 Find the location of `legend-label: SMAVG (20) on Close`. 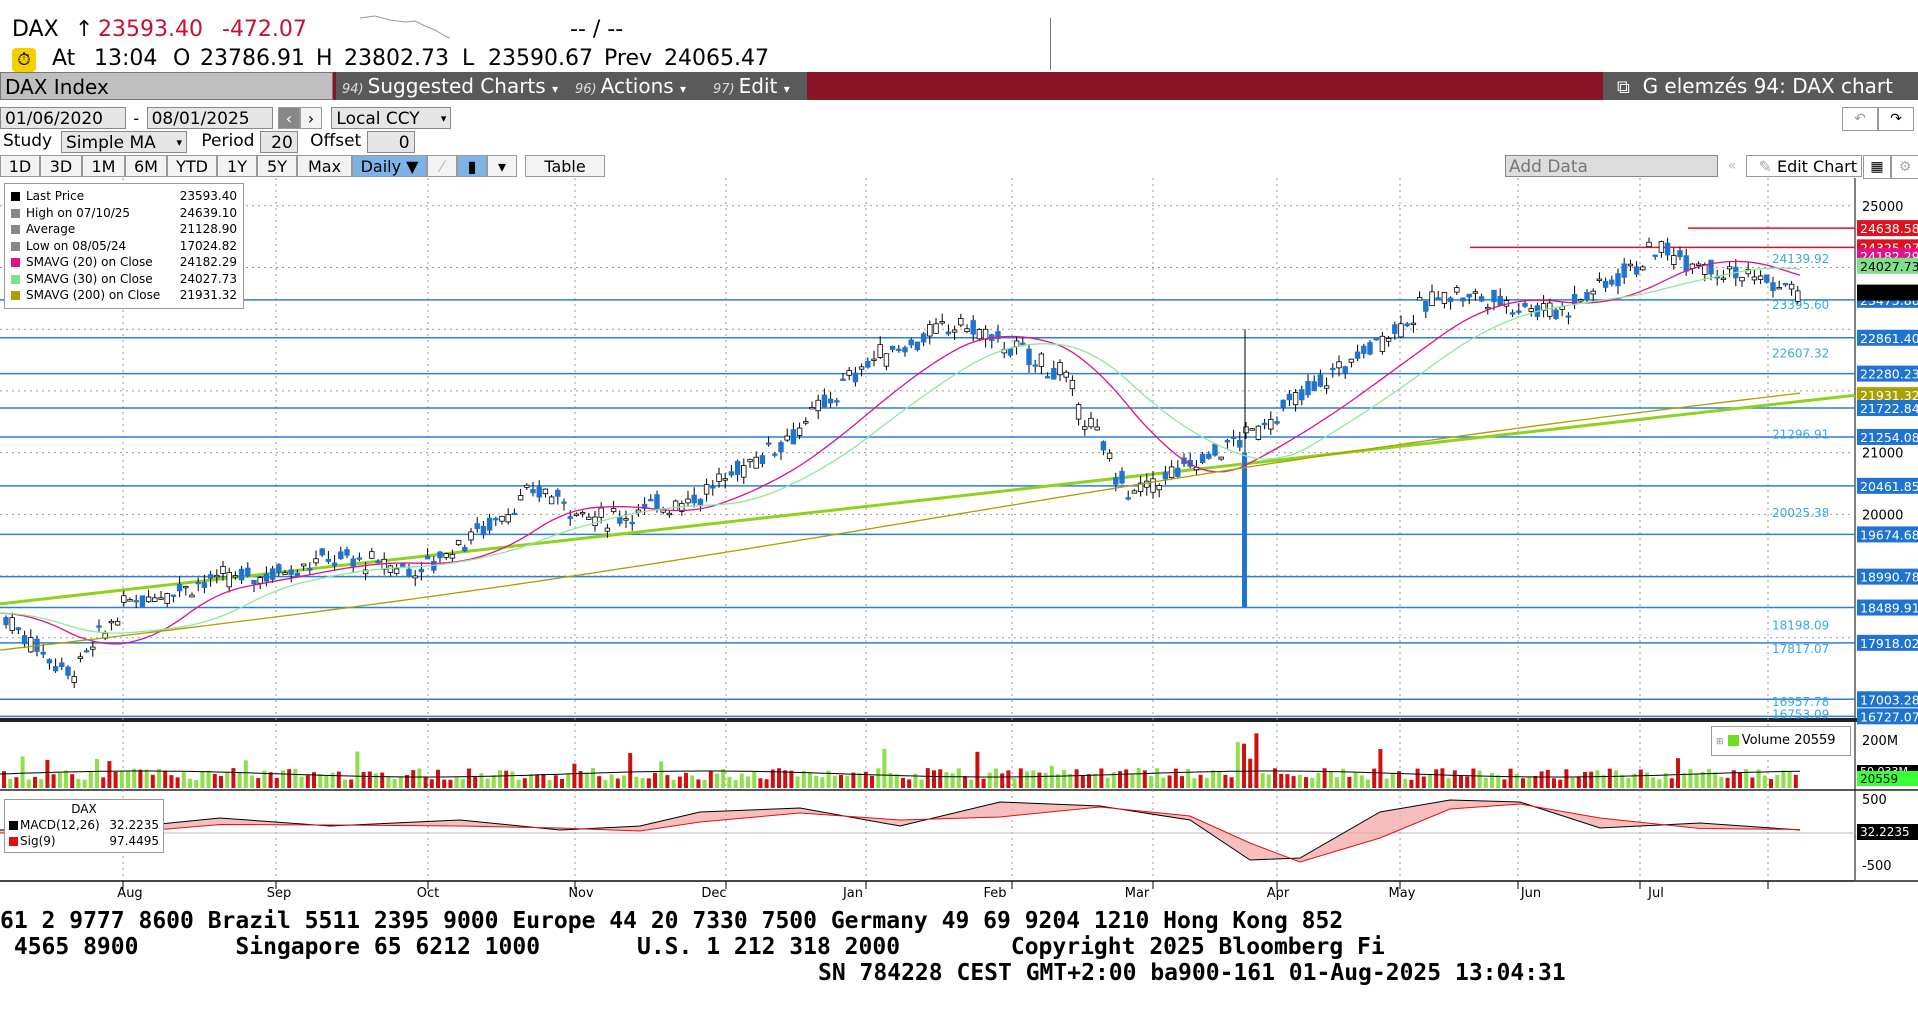

legend-label: SMAVG (20) on Close is located at coordinates (89, 262).